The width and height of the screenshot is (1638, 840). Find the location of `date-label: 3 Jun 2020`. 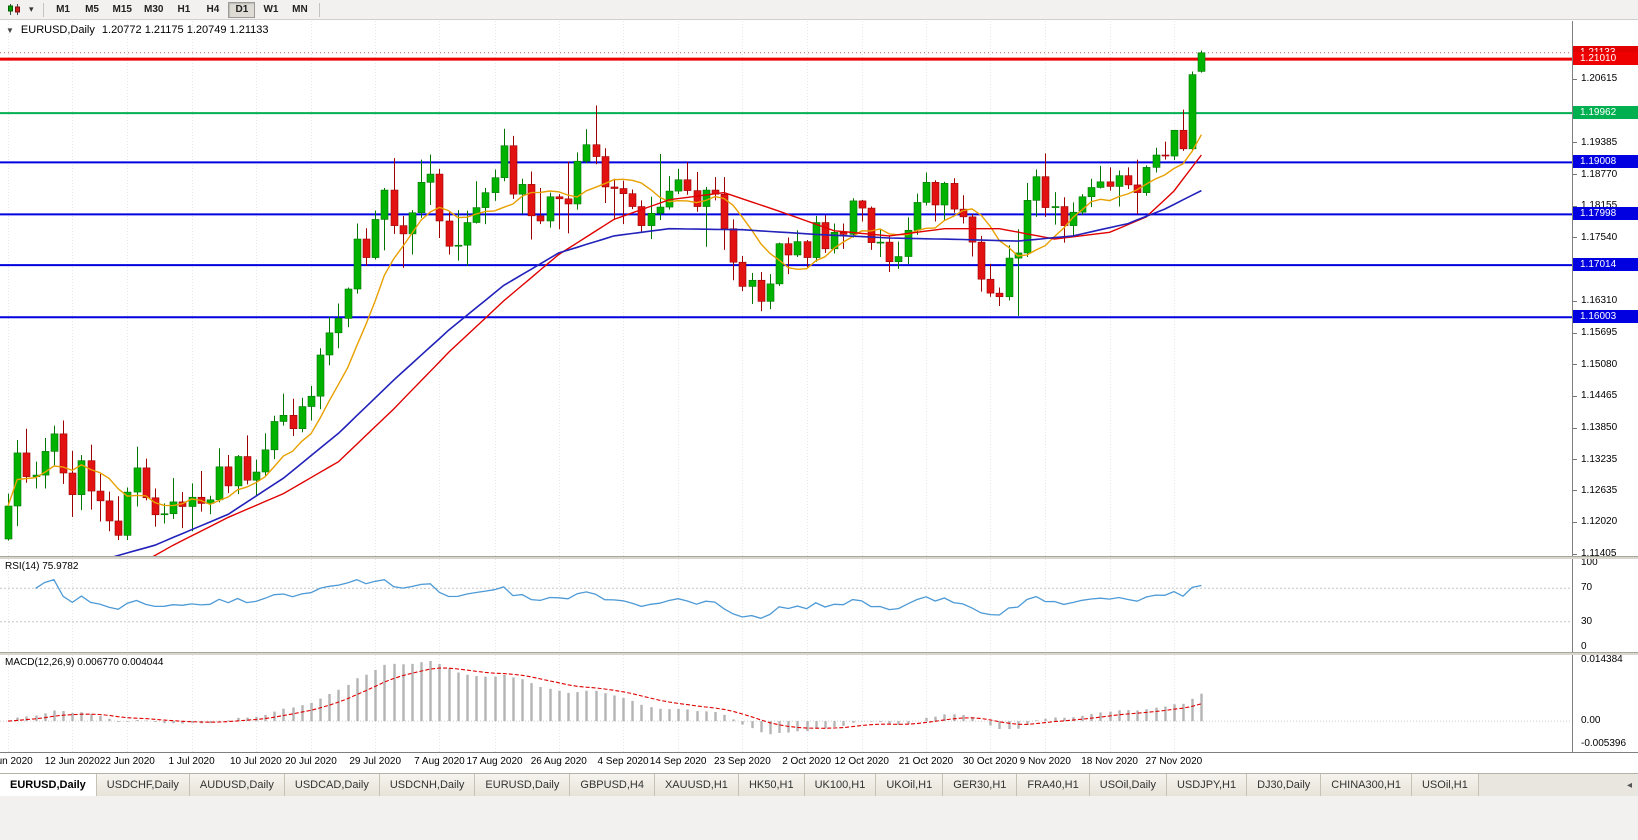

date-label: 3 Jun 2020 is located at coordinates (16, 761).